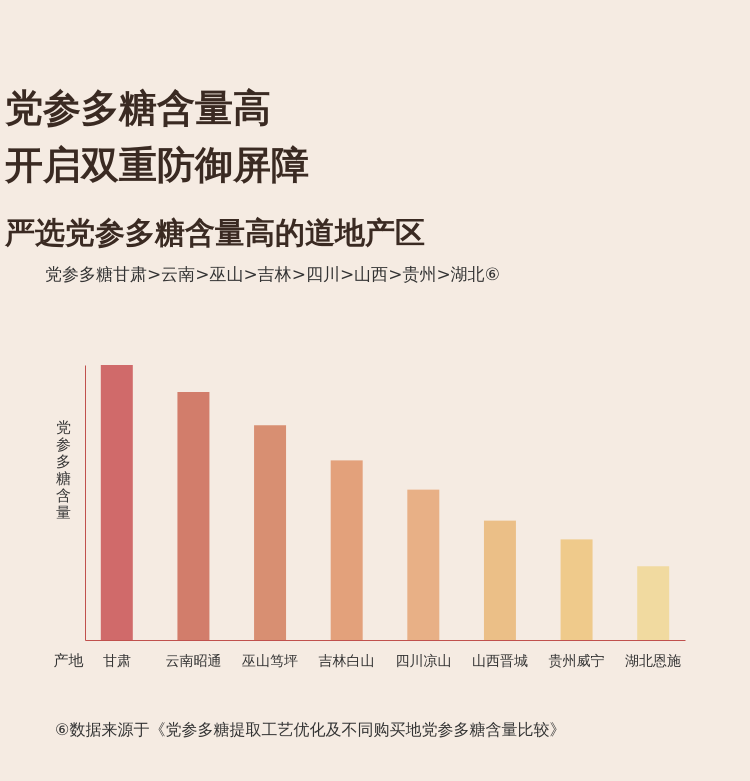 The image size is (750, 781). I want to click on x-tick-label: 四川凉山, so click(423, 662).